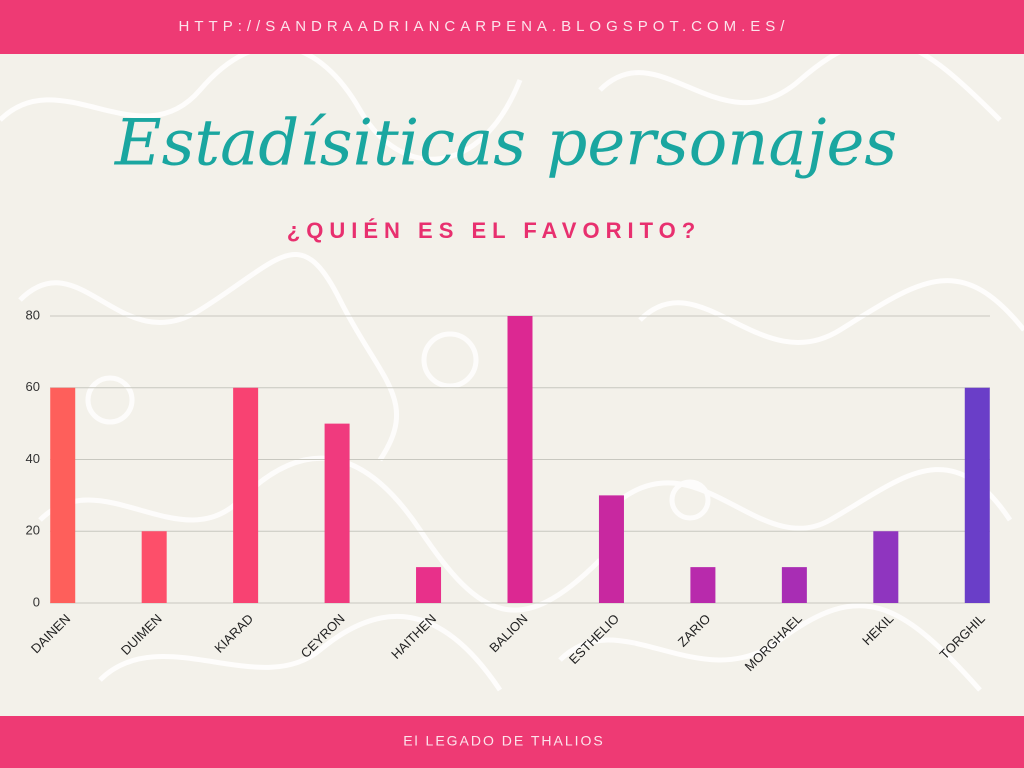 Image resolution: width=1024 pixels, height=768 pixels. I want to click on y-tick-label: 0, so click(36, 601).